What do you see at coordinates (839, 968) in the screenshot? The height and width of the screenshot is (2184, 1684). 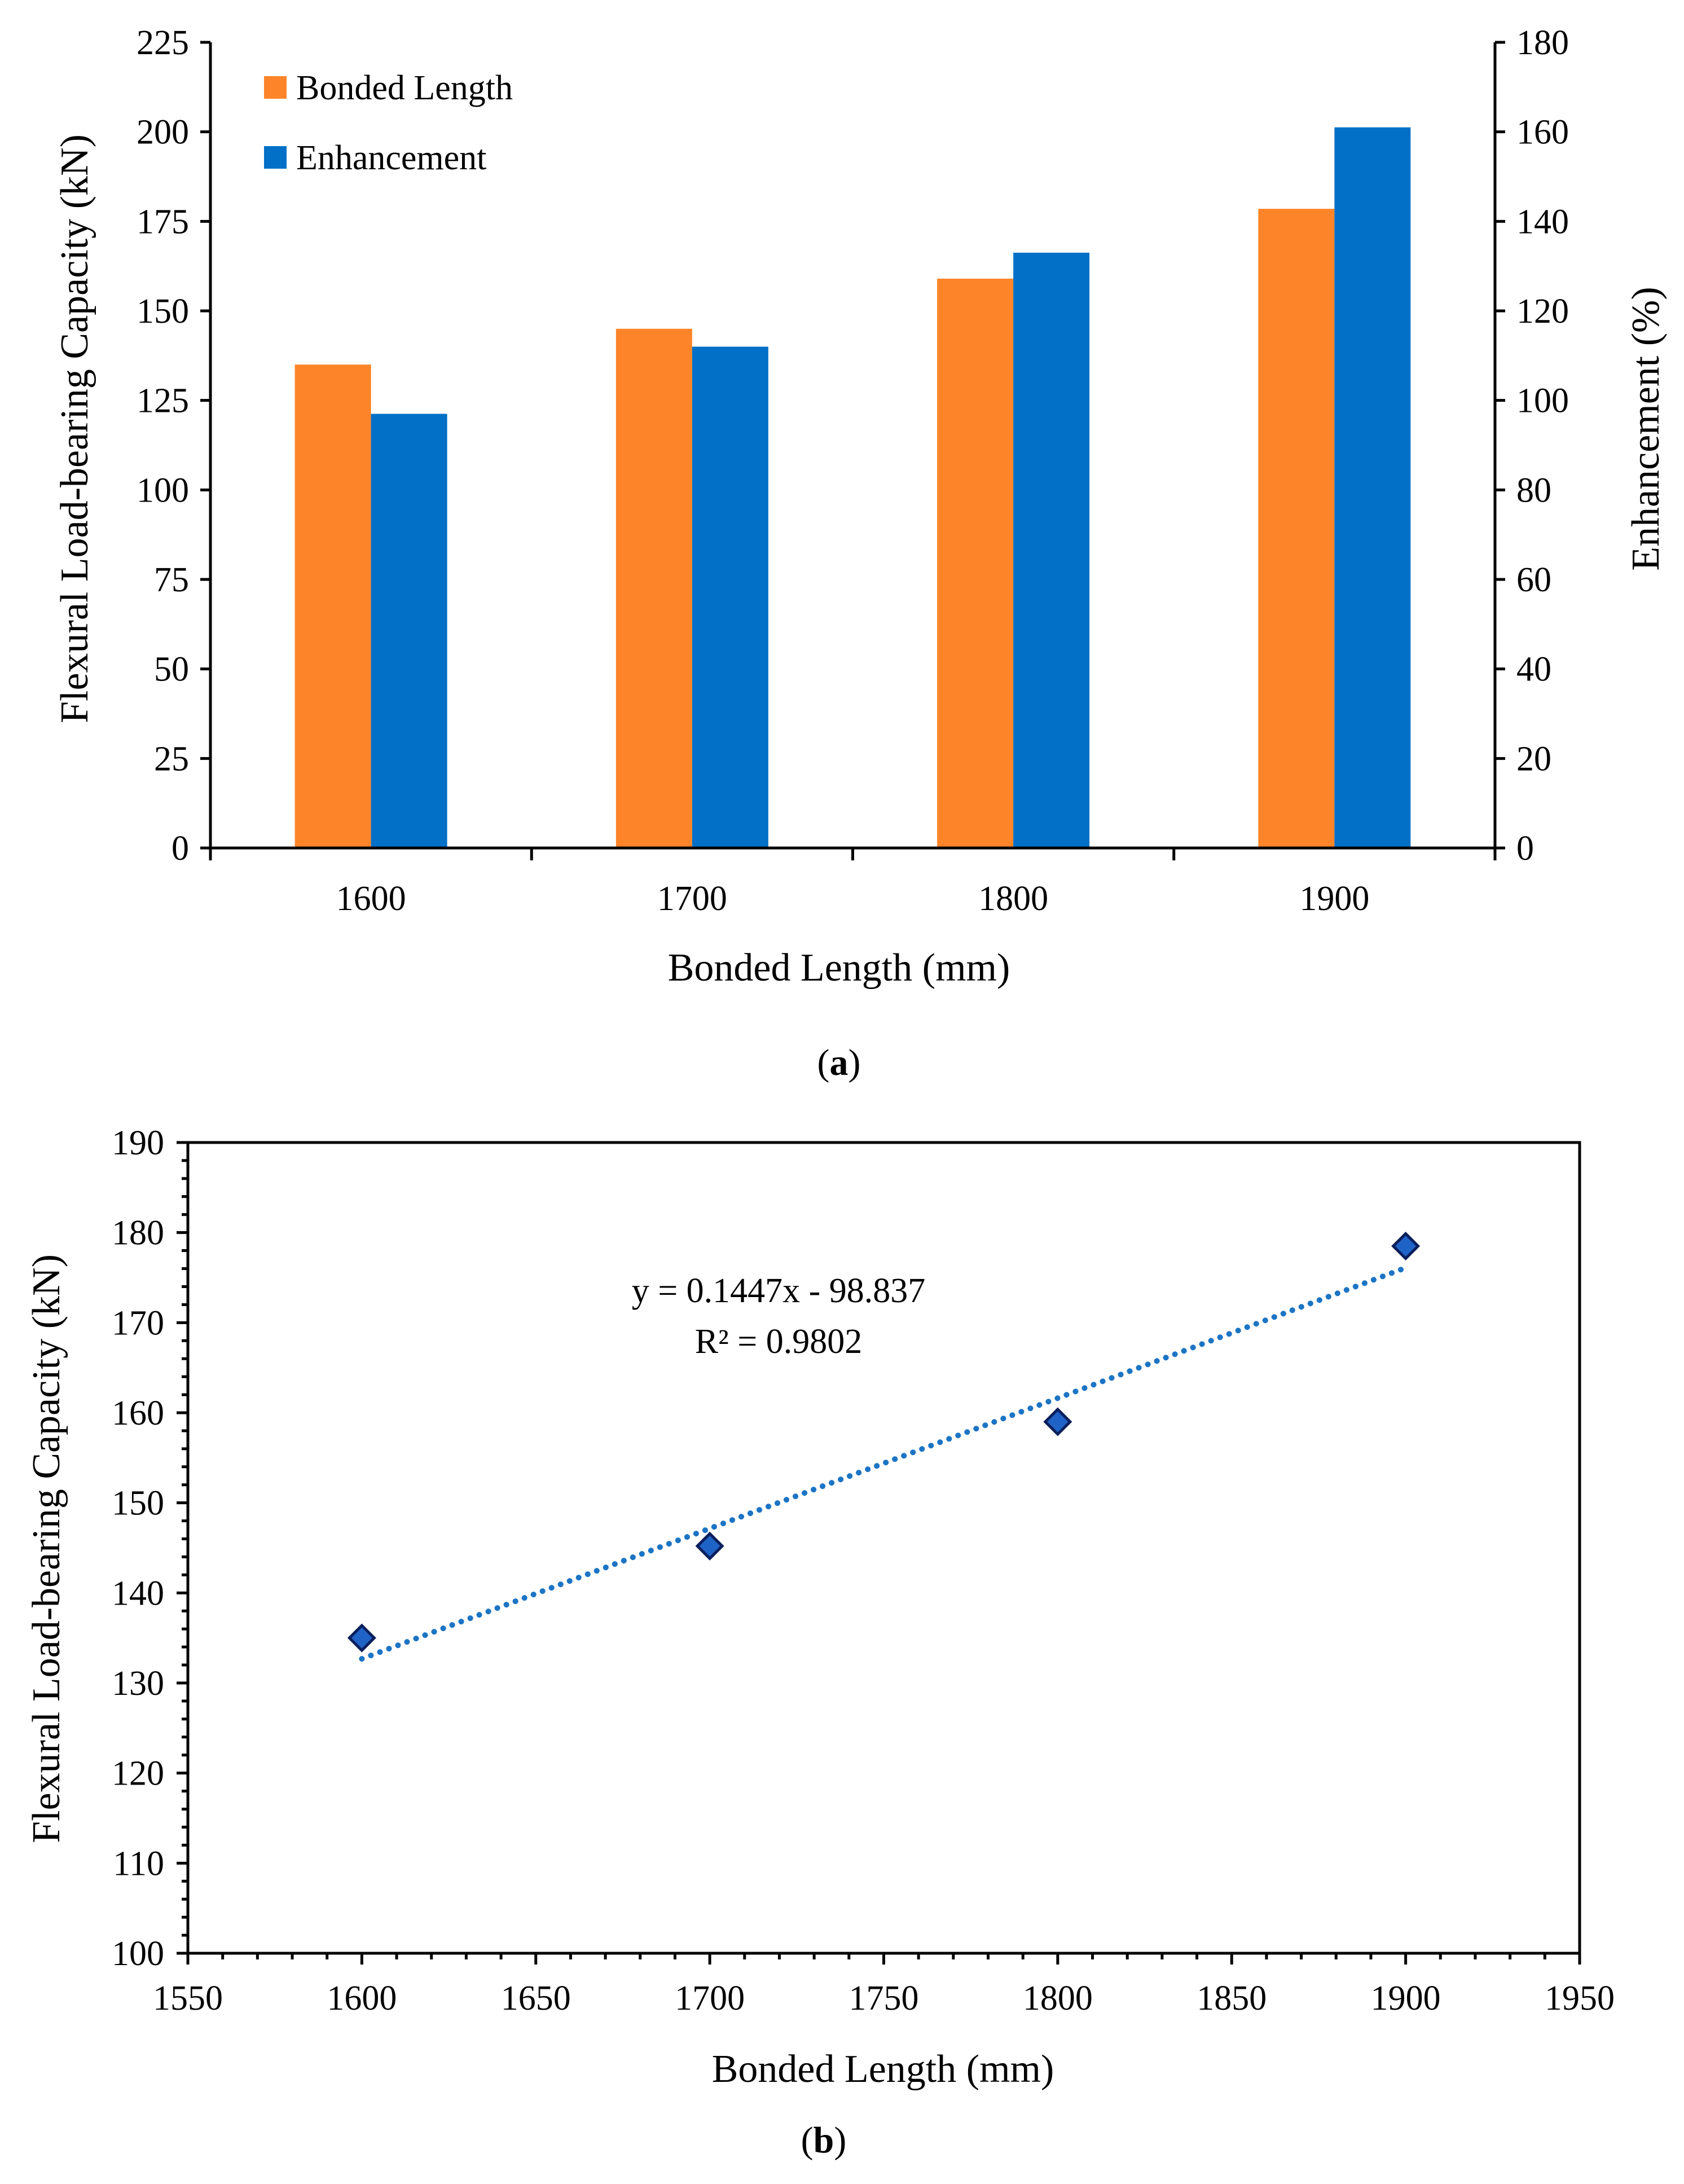 I see `chart-a-x-axis-title: Bonded Length (mm)` at bounding box center [839, 968].